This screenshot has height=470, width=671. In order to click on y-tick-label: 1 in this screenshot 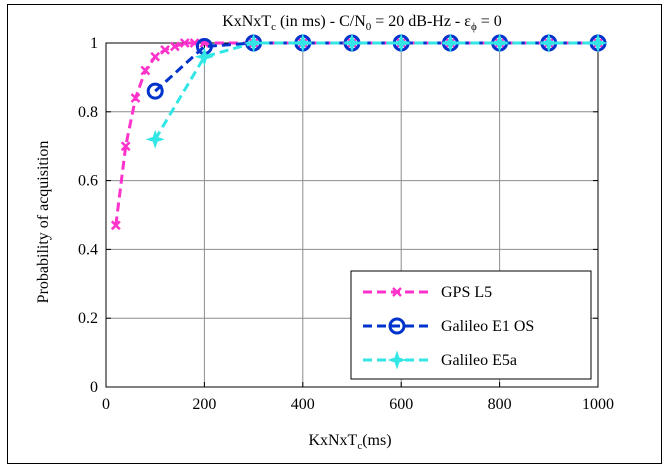, I will do `click(94, 43)`.